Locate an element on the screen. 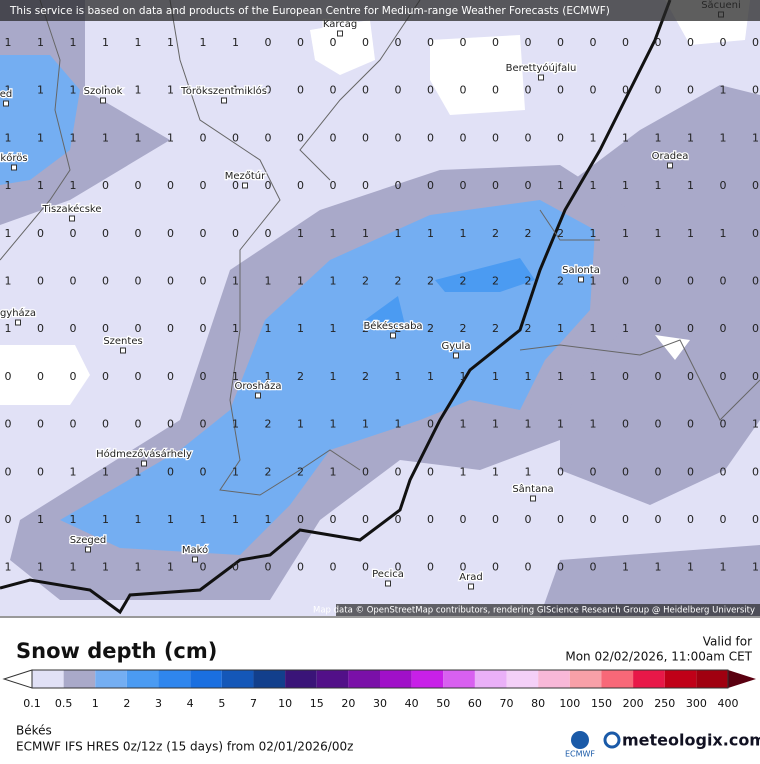 Image resolution: width=760 pixels, height=764 pixels. place-label: Szolnok is located at coordinates (103, 91).